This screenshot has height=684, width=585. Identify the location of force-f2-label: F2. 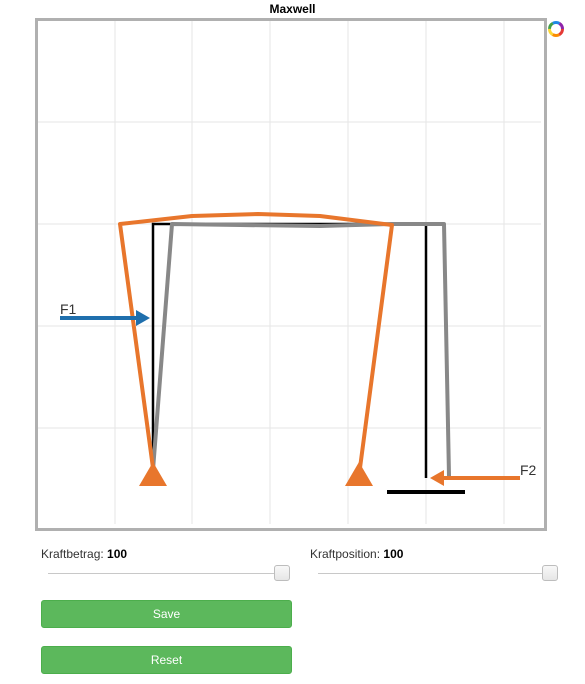
(528, 470).